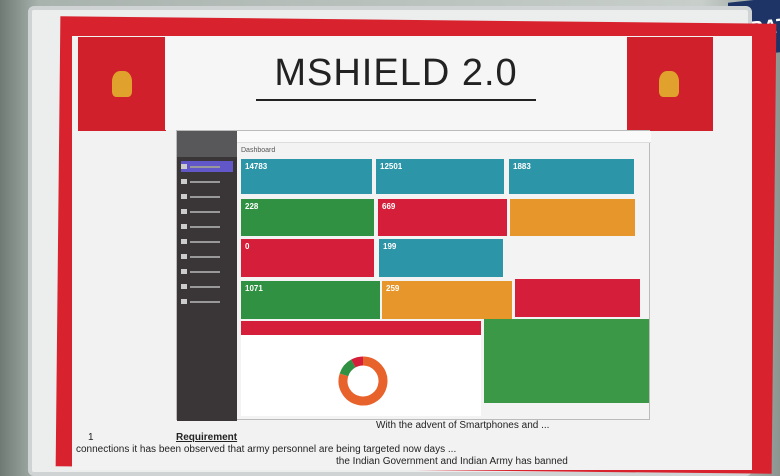 The image size is (780, 476). I want to click on donut-chart, so click(363, 381).